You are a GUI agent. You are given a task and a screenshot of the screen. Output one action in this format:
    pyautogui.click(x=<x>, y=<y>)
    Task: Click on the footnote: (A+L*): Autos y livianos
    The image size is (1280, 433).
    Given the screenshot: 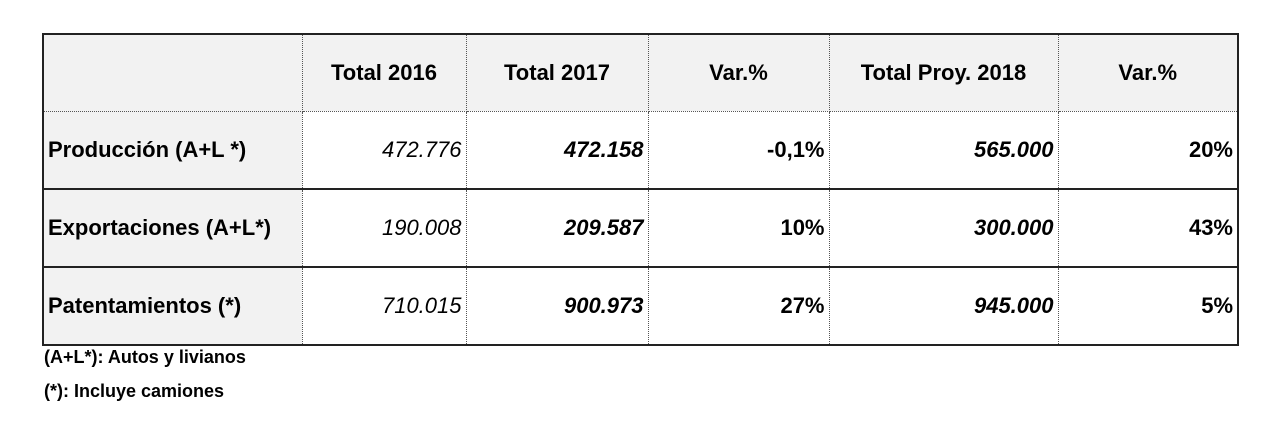 What is the action you would take?
    pyautogui.click(x=145, y=357)
    